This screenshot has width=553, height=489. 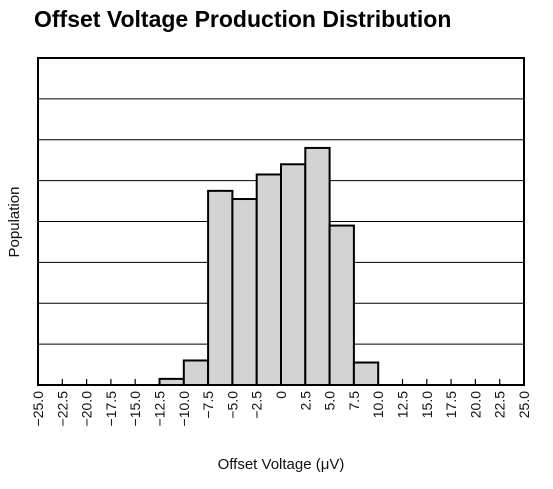 I want to click on x-tick-label: 10.0, so click(x=378, y=404).